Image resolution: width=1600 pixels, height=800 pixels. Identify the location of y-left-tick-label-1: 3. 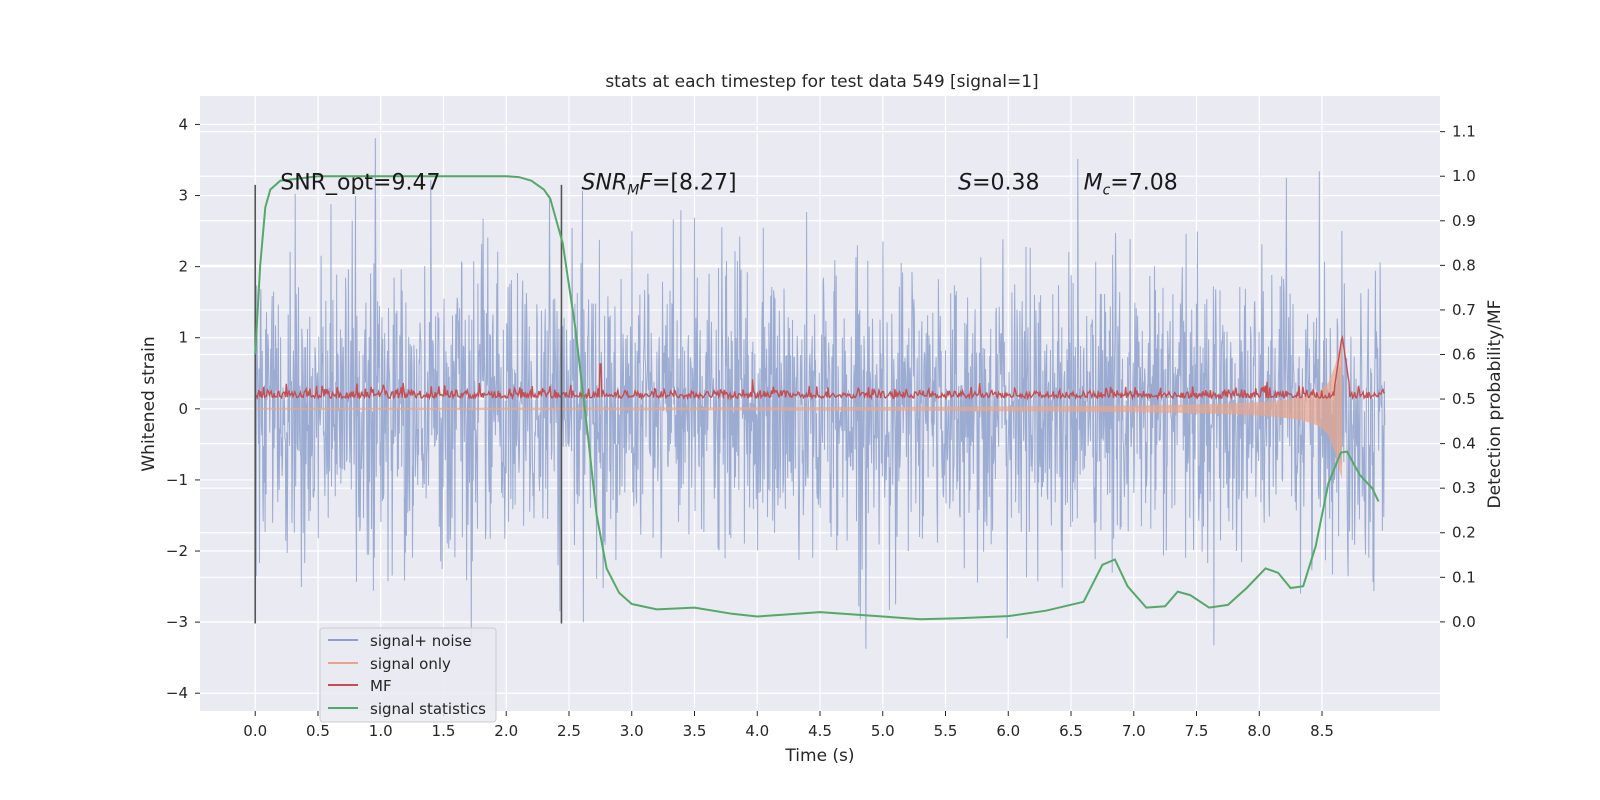
(183, 196).